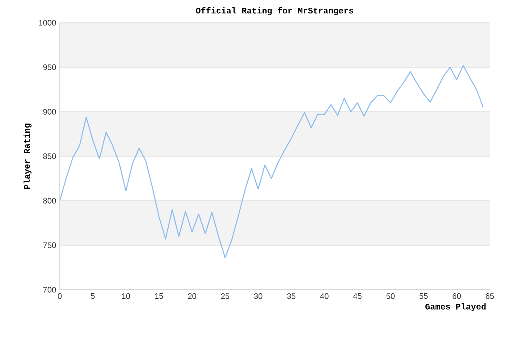  I want to click on y-tick-label: 700, so click(50, 290).